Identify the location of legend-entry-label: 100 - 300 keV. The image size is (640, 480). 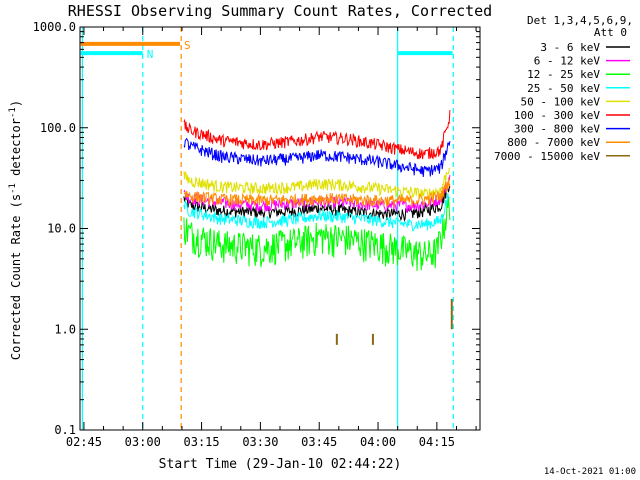
(557, 115).